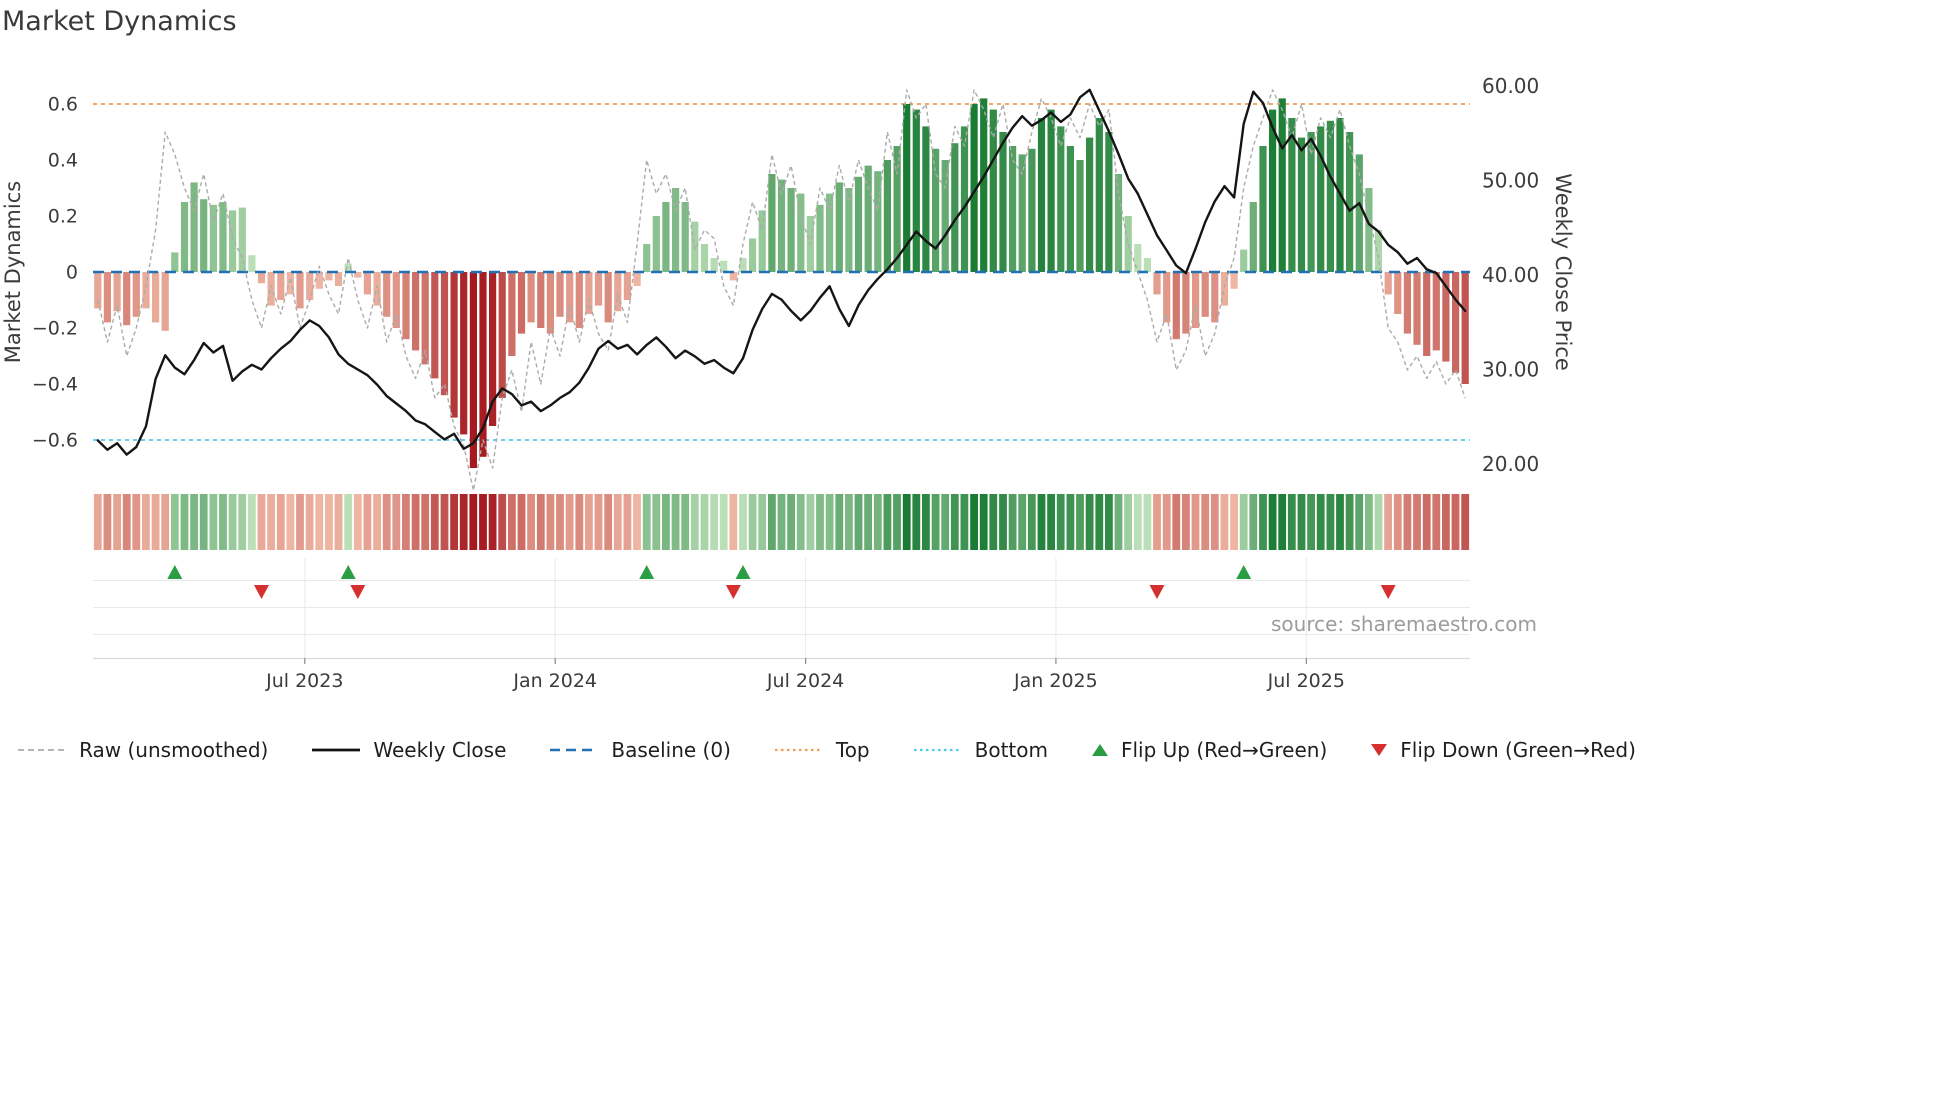 This screenshot has width=1960, height=1102. I want to click on heatmap-strip, so click(781, 522).